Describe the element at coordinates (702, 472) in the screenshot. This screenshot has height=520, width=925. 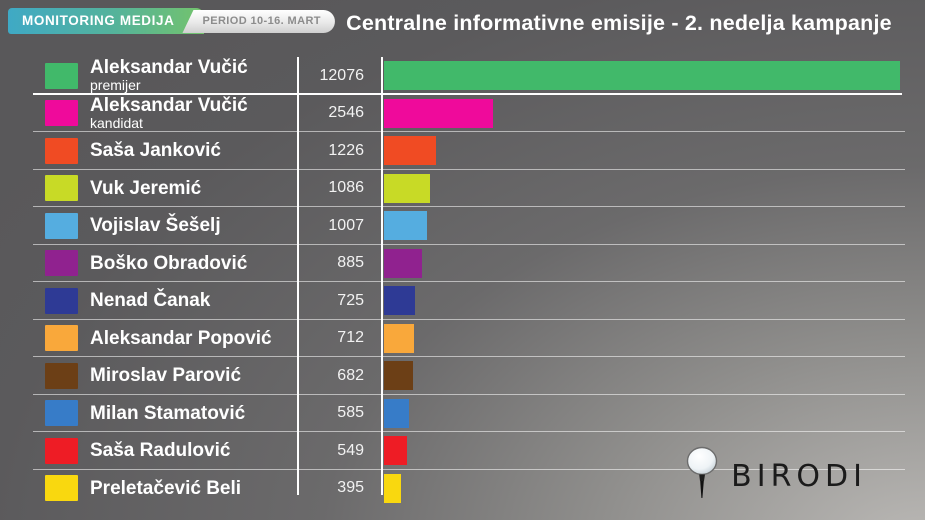
I see `magnifier-icon` at that location.